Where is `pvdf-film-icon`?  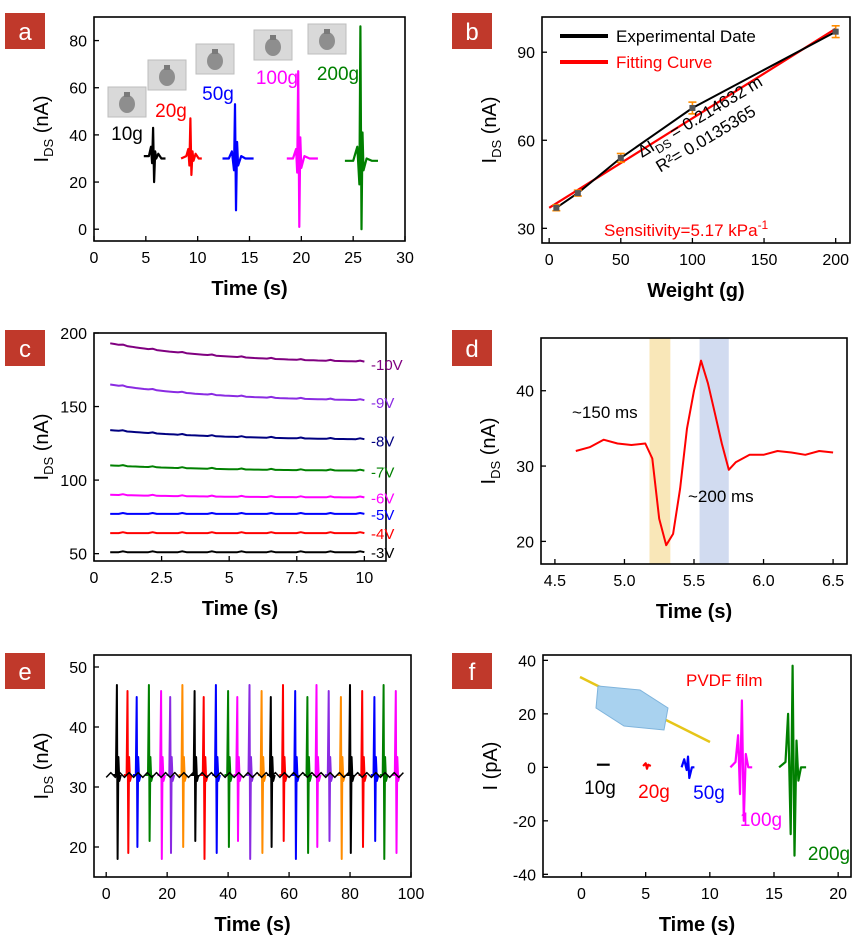 pvdf-film-icon is located at coordinates (645, 709).